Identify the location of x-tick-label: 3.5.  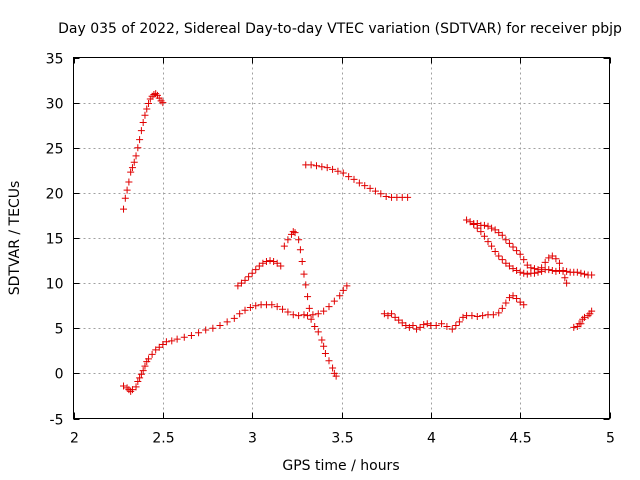
(342, 439).